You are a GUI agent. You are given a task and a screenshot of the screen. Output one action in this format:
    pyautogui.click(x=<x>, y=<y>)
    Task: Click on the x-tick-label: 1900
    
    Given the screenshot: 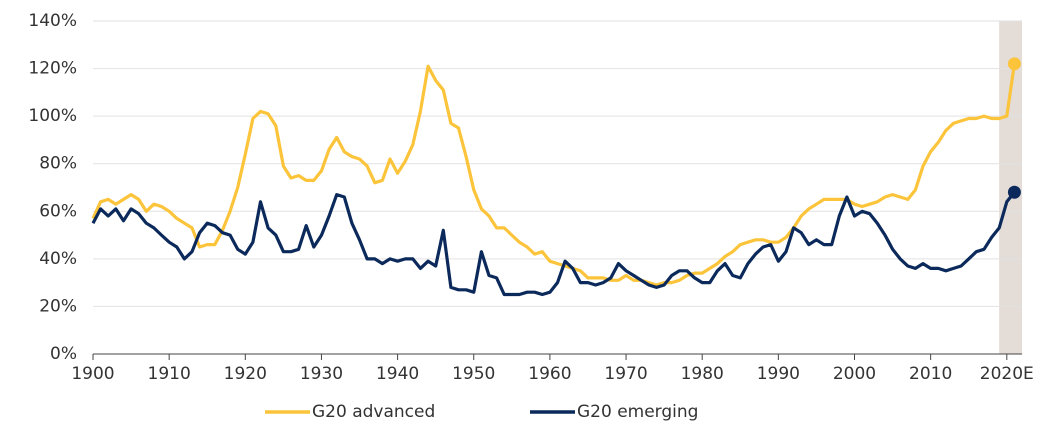 What is the action you would take?
    pyautogui.click(x=92, y=374)
    